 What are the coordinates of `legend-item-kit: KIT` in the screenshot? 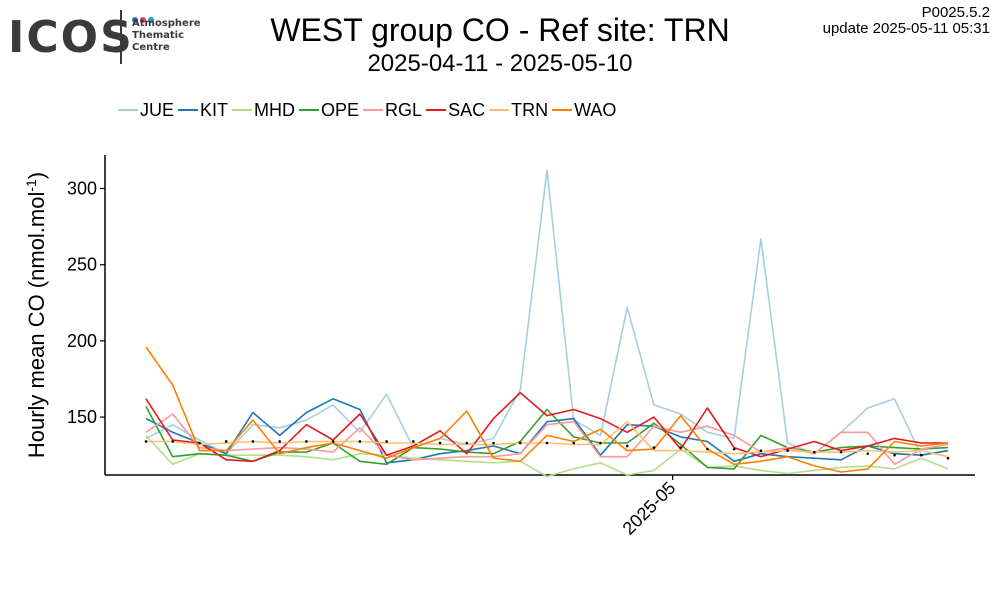 It's located at (203, 110).